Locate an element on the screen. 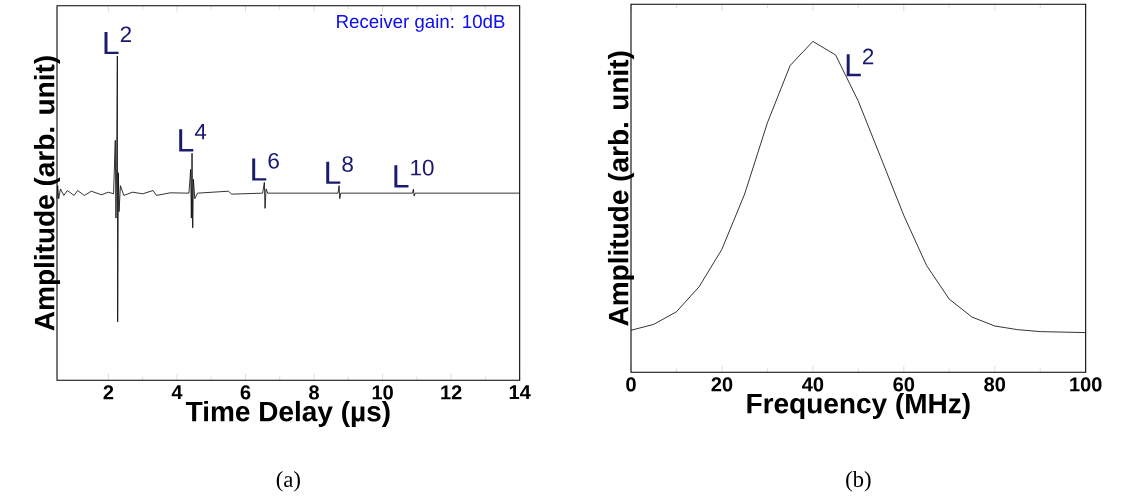 This screenshot has width=1128, height=499. annotation: L$^{6}$ is located at coordinates (265, 166).